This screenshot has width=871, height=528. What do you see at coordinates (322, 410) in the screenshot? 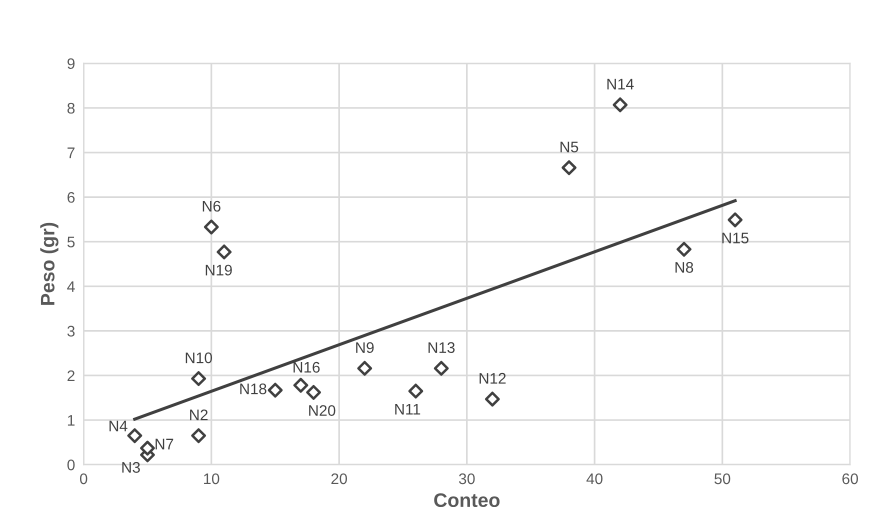
I see `annotation: N20` at bounding box center [322, 410].